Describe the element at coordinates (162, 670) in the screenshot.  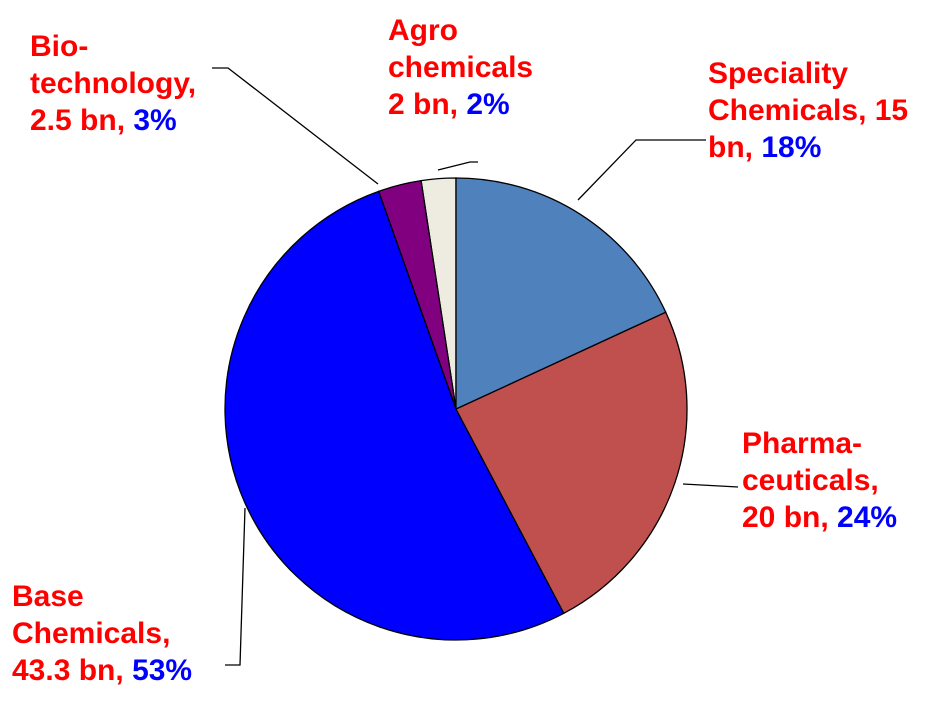
I see `percent-label: 53%` at that location.